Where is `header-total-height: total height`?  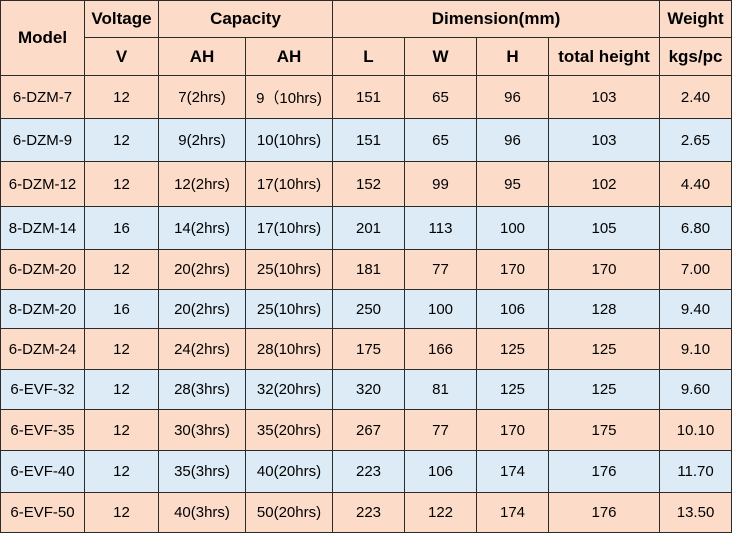
header-total-height: total height is located at coordinates (604, 56).